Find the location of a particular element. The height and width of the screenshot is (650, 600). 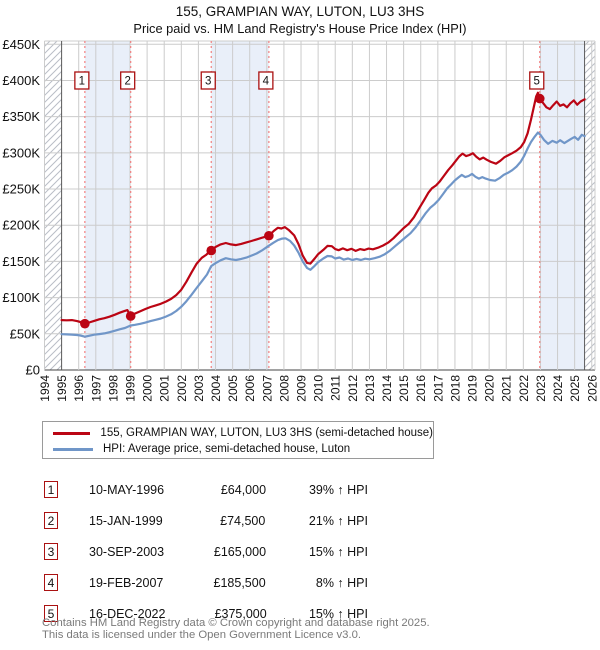

sale-row: 4 19-FEB-2007 £185,500 8% ↑ HPI is located at coordinates (206, 582).